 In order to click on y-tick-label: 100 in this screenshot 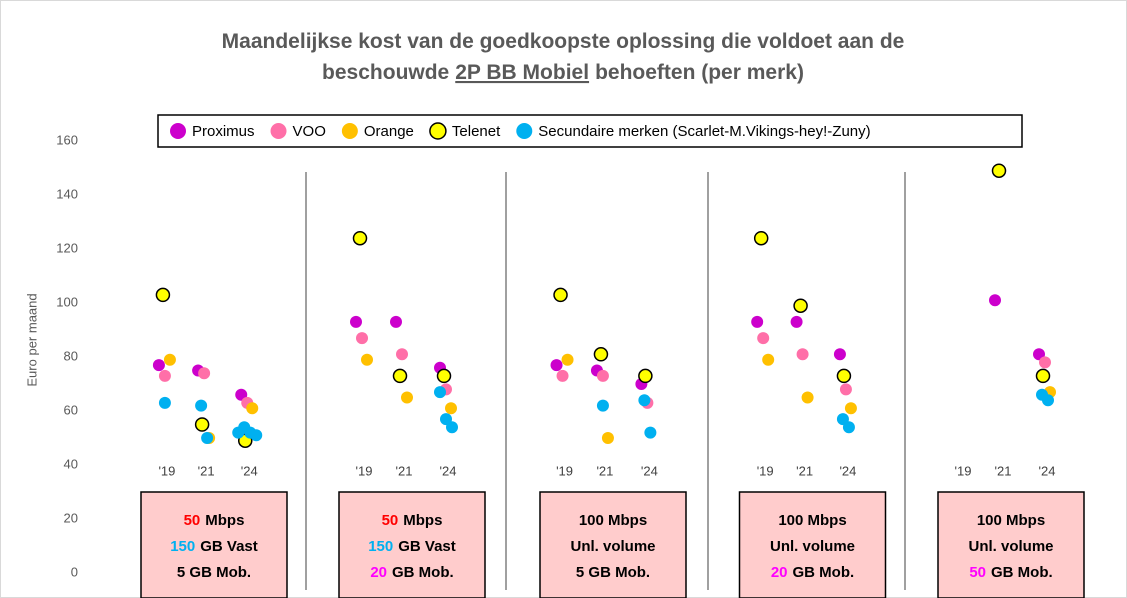, I will do `click(67, 301)`.